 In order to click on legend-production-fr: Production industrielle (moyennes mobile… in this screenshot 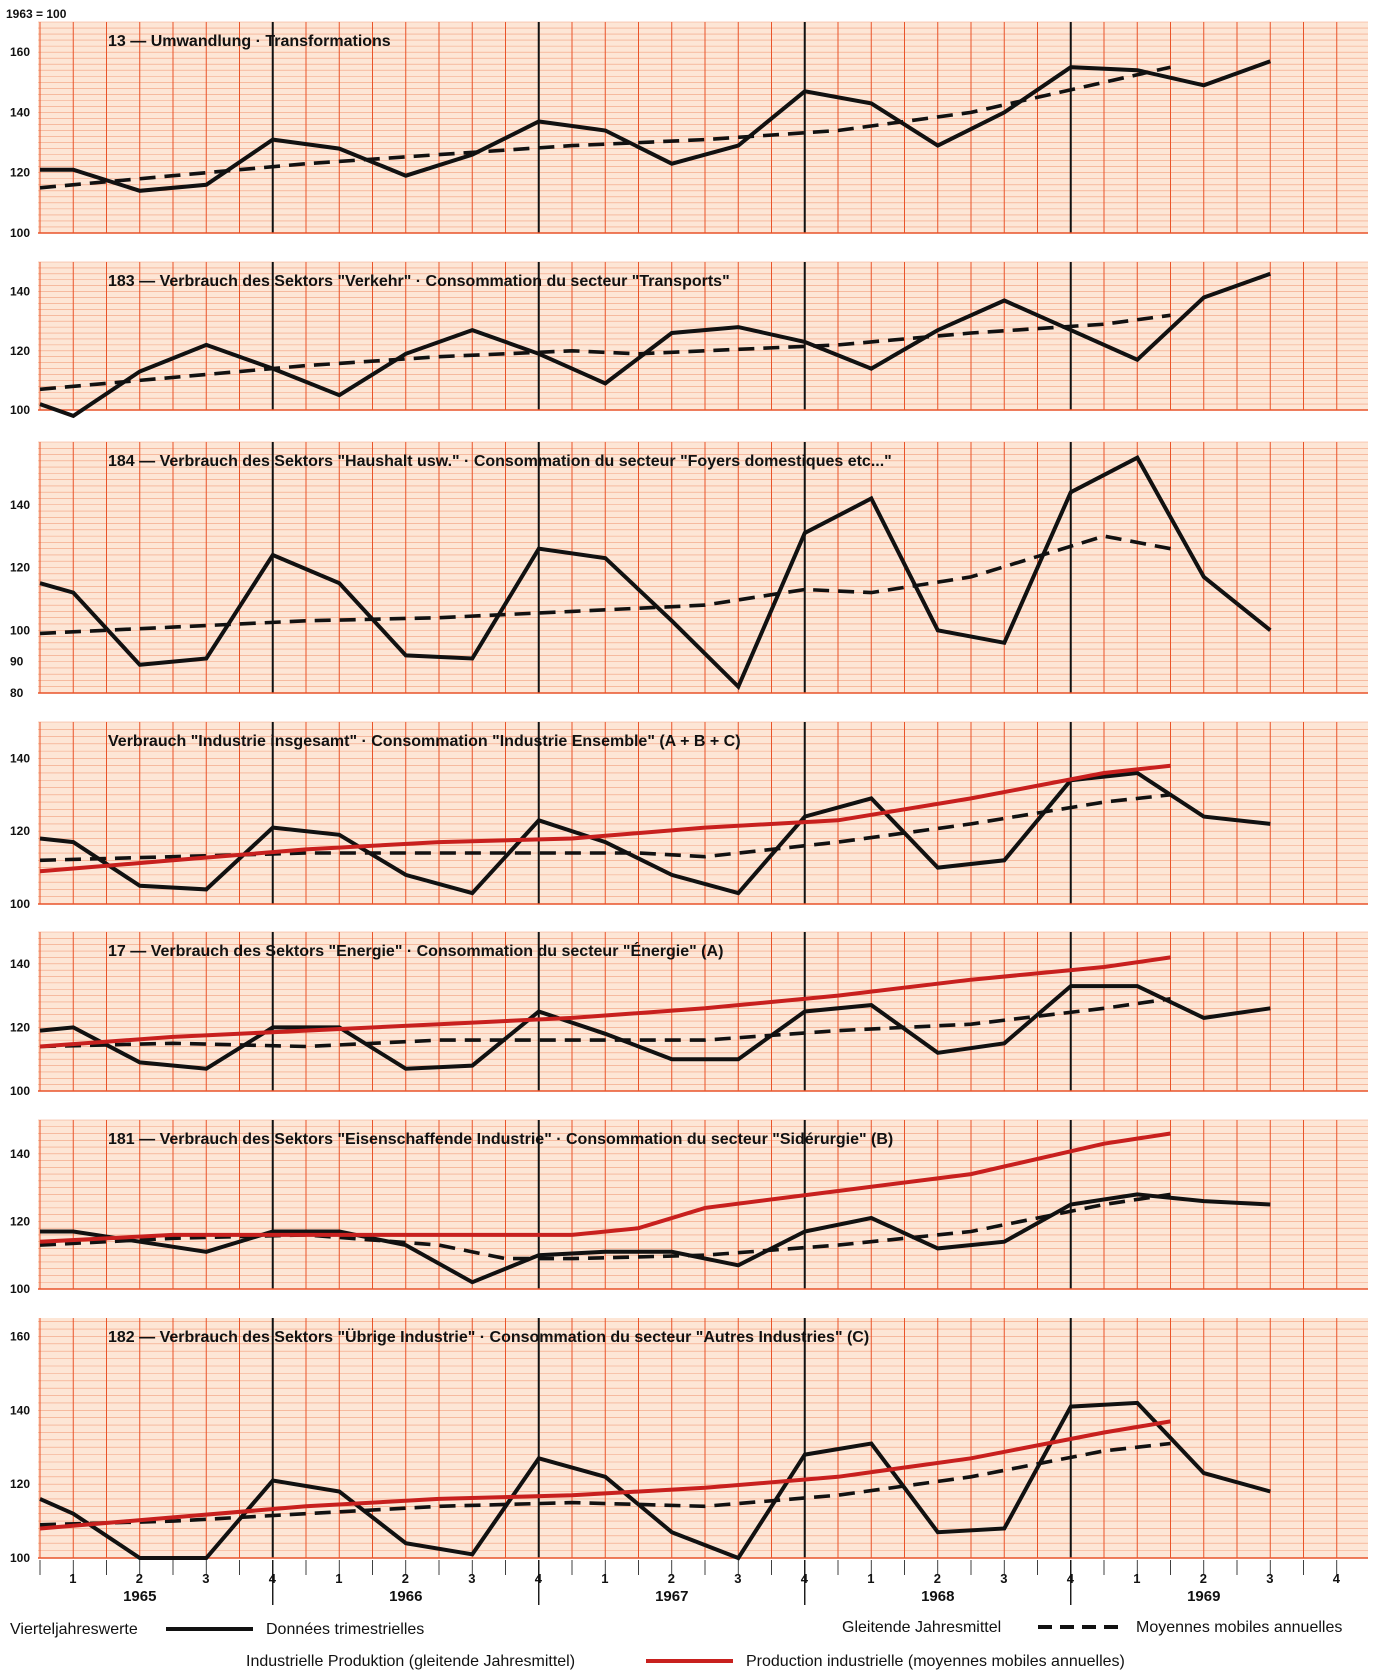, I will do `click(935, 1661)`.